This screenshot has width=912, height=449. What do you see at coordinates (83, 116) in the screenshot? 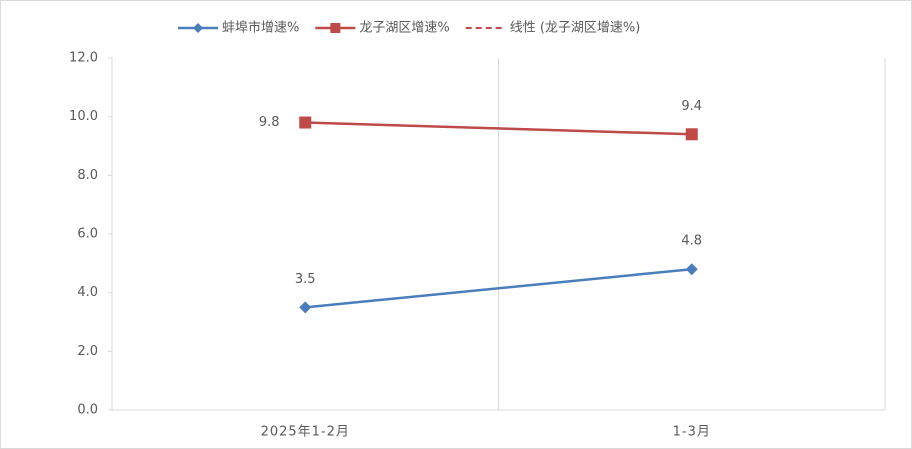
I see `y-tick-label: 10.0` at bounding box center [83, 116].